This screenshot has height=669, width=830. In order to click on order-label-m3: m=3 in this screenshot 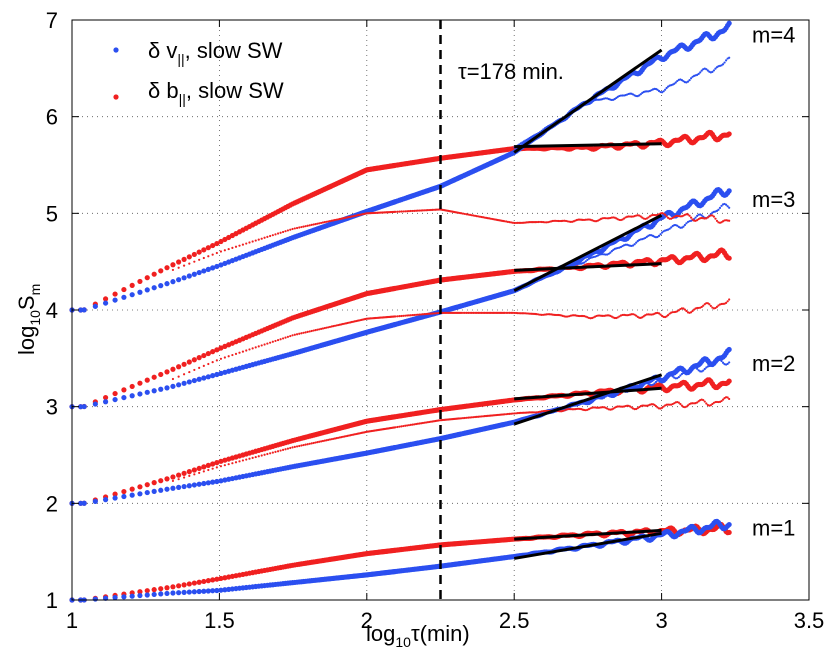, I will do `click(773, 199)`.